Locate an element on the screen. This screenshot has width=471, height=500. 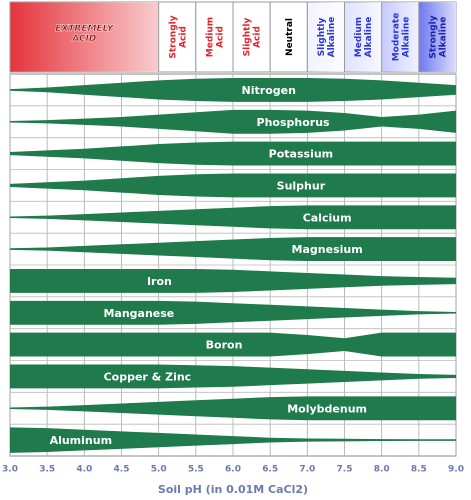
x-tick-label: 5.5 is located at coordinates (196, 470).